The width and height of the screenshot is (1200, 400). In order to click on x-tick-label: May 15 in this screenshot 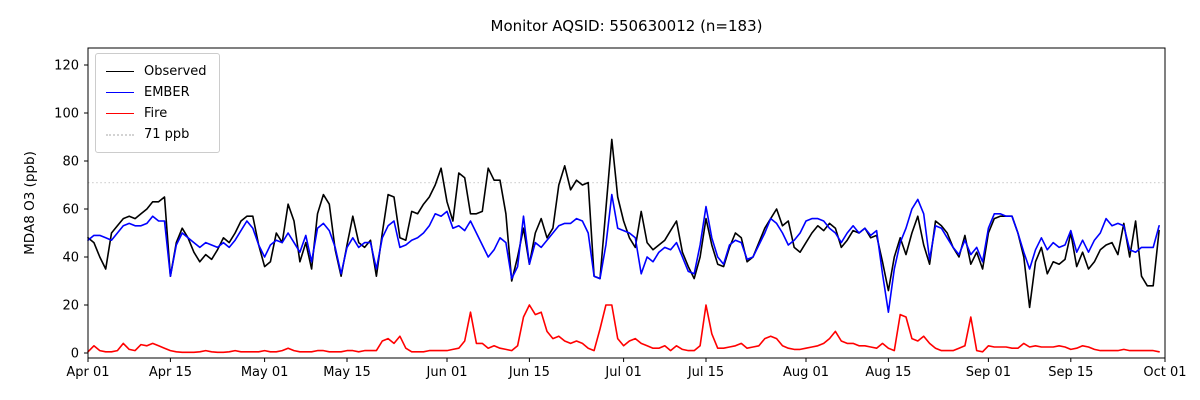, I will do `click(347, 372)`.